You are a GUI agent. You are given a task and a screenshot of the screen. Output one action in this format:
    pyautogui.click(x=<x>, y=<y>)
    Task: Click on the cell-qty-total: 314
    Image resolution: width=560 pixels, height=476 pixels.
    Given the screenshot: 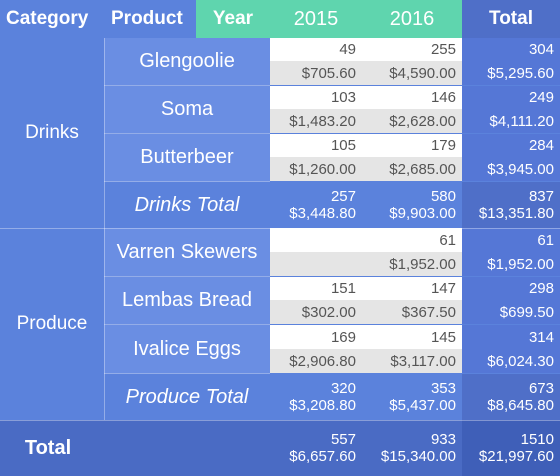 What is the action you would take?
    pyautogui.click(x=511, y=337)
    